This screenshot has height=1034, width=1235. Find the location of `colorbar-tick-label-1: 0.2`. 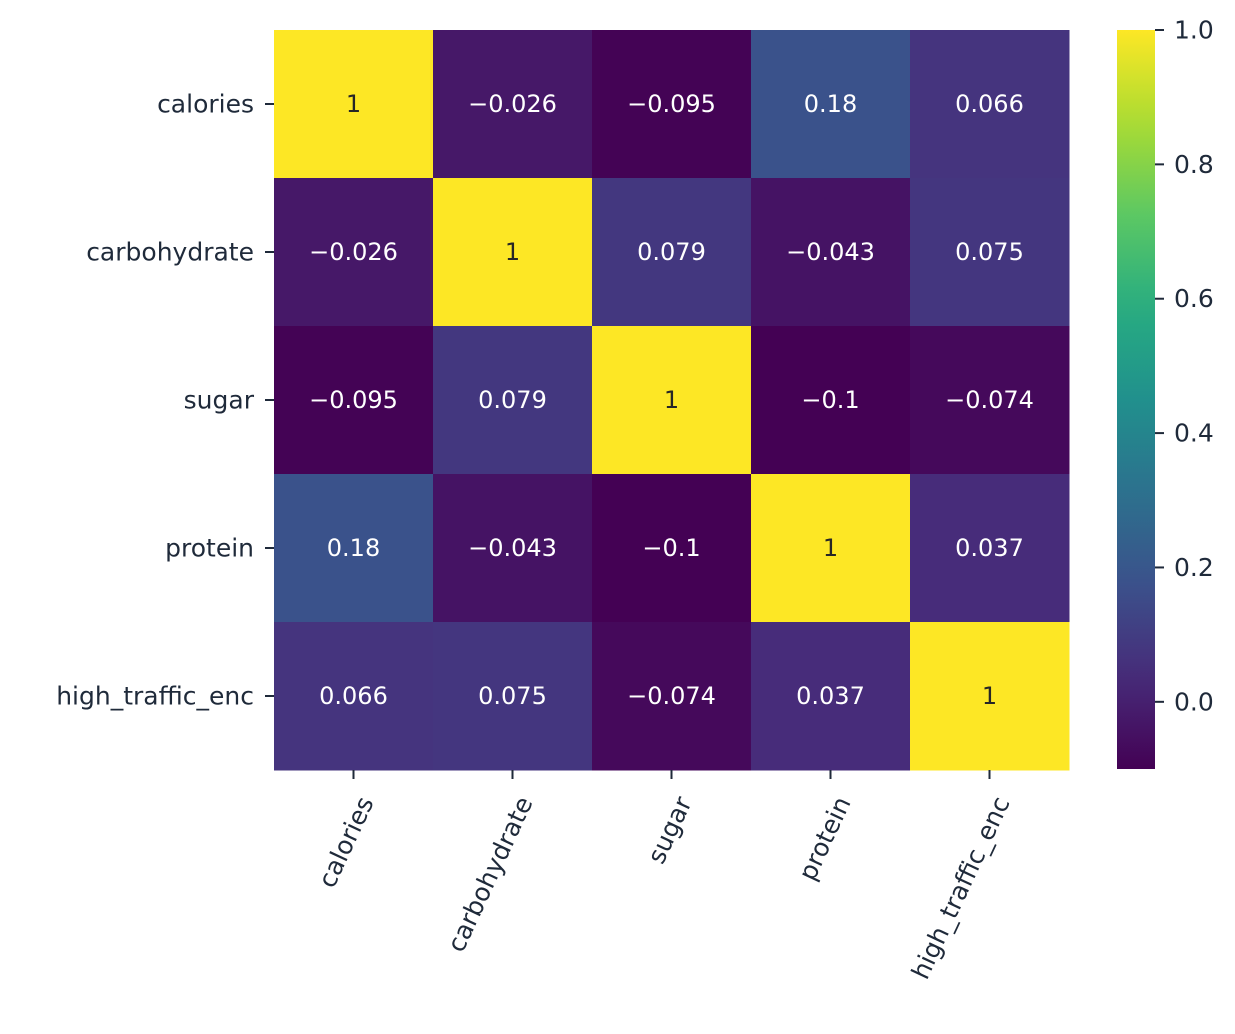

colorbar-tick-label-1: 0.2 is located at coordinates (1194, 567).